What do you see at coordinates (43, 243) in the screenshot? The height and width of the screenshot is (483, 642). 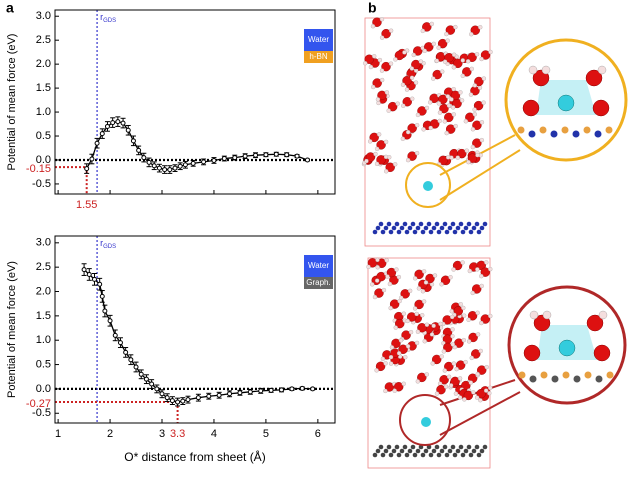 I see `y-tick-label: 3.0` at bounding box center [43, 243].